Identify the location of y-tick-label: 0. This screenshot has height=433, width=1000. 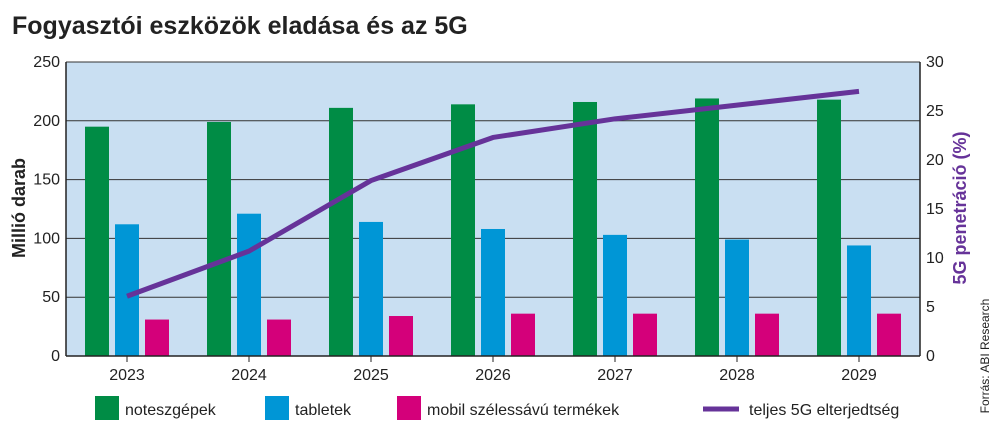
(55, 356).